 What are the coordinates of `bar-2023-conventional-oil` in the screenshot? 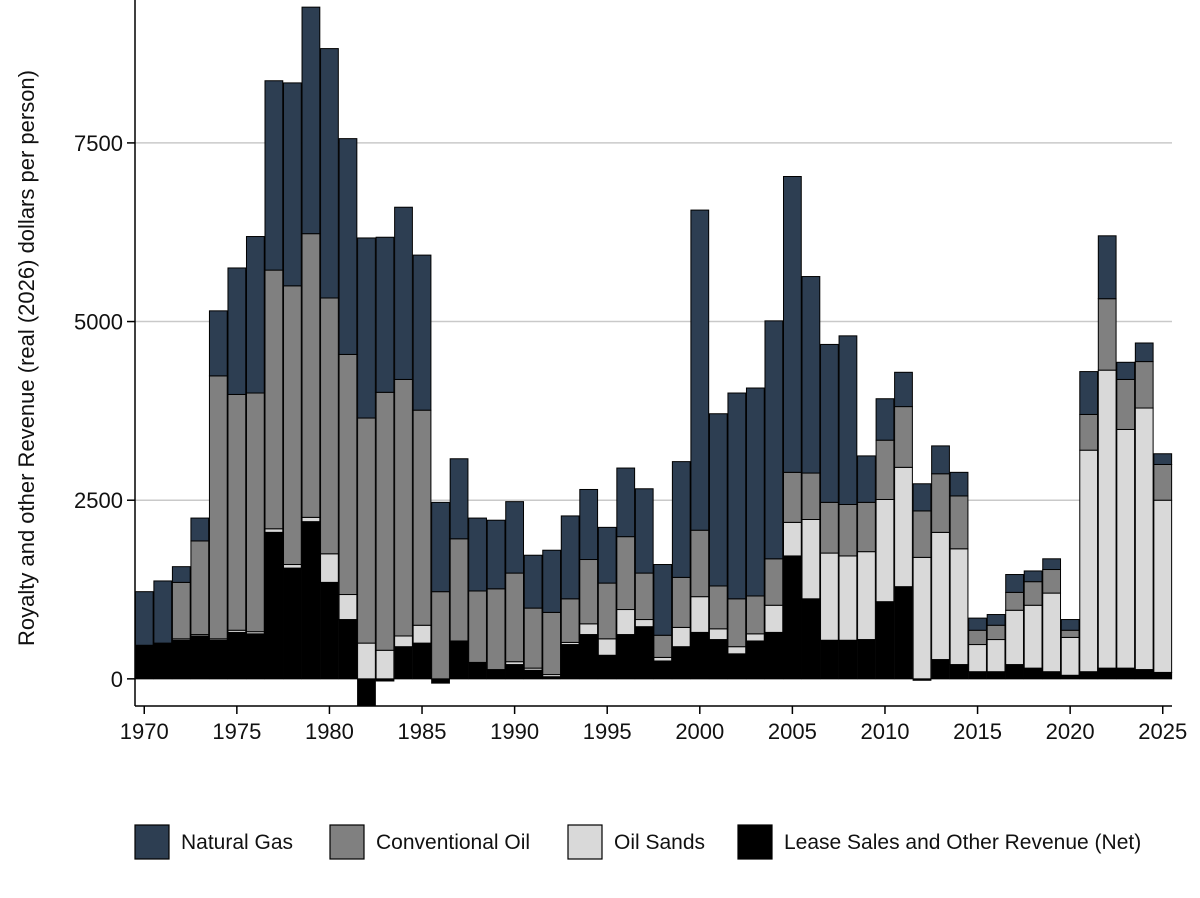 It's located at (1126, 404).